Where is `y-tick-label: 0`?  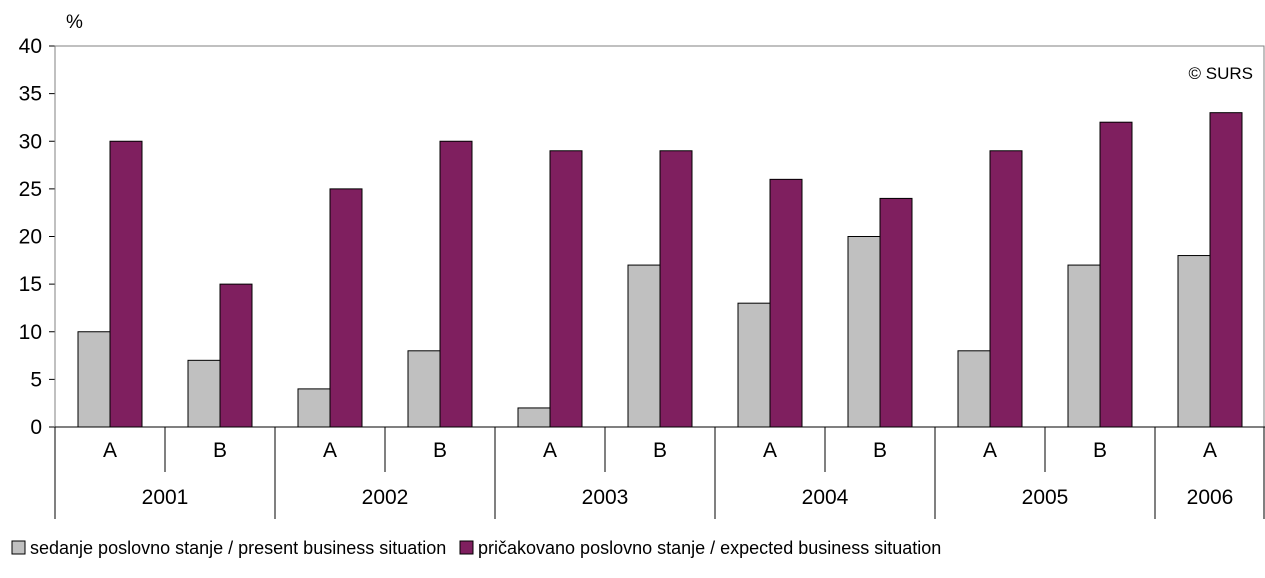
y-tick-label: 0 is located at coordinates (36, 427).